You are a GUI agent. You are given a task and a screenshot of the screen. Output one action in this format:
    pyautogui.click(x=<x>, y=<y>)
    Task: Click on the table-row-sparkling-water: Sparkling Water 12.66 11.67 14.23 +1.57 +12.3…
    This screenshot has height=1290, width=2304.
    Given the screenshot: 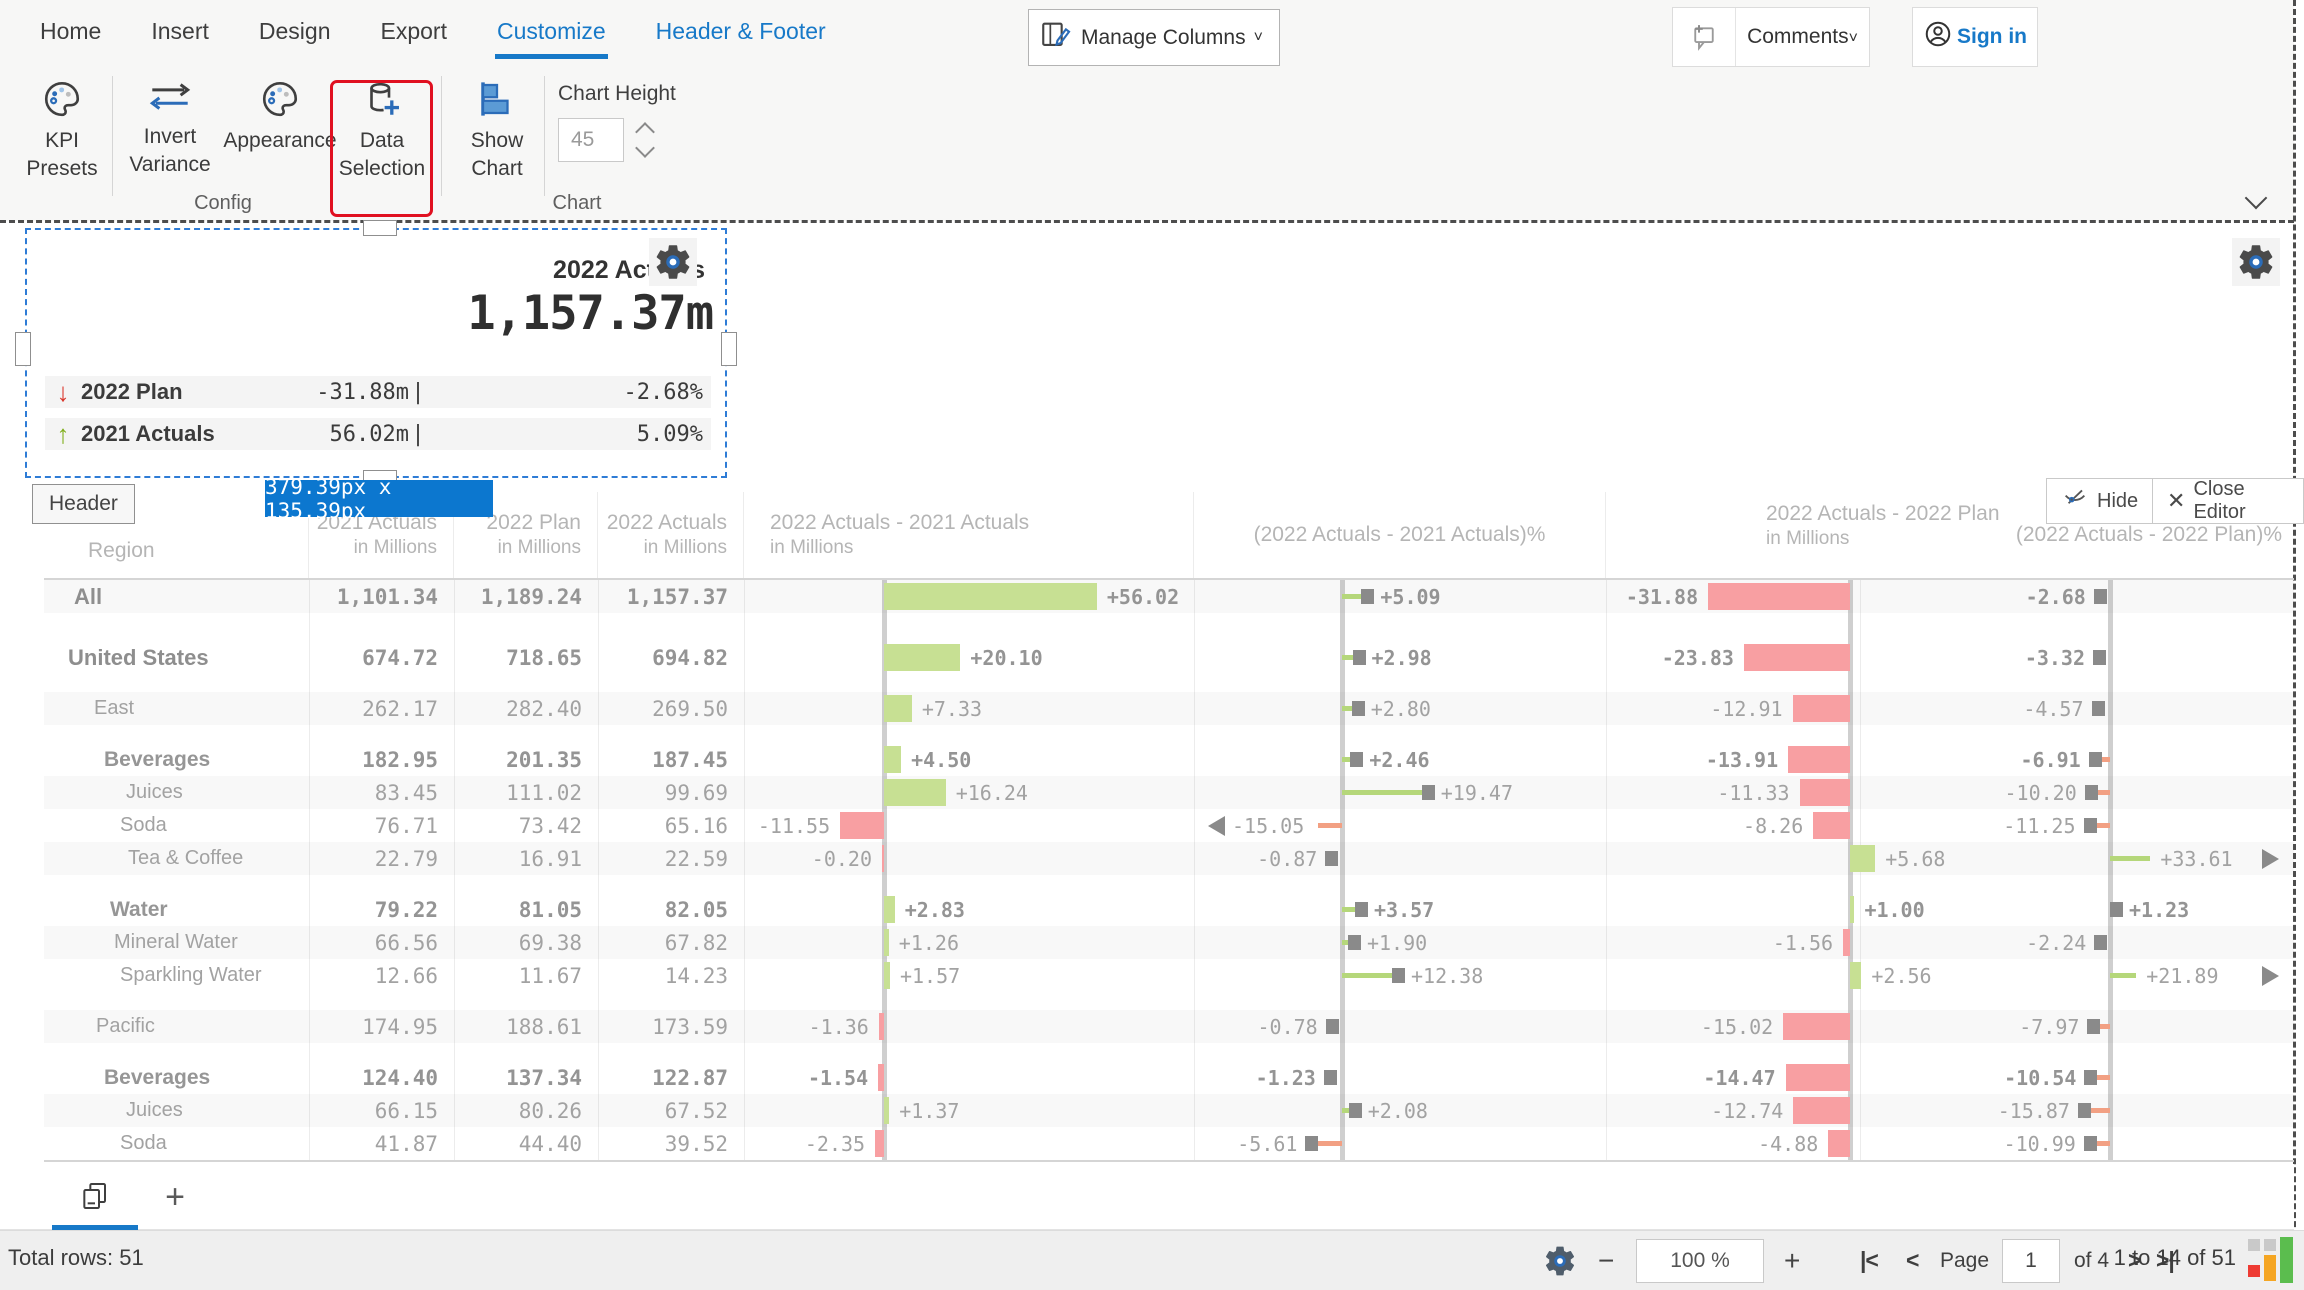 What is the action you would take?
    pyautogui.click(x=1169, y=975)
    